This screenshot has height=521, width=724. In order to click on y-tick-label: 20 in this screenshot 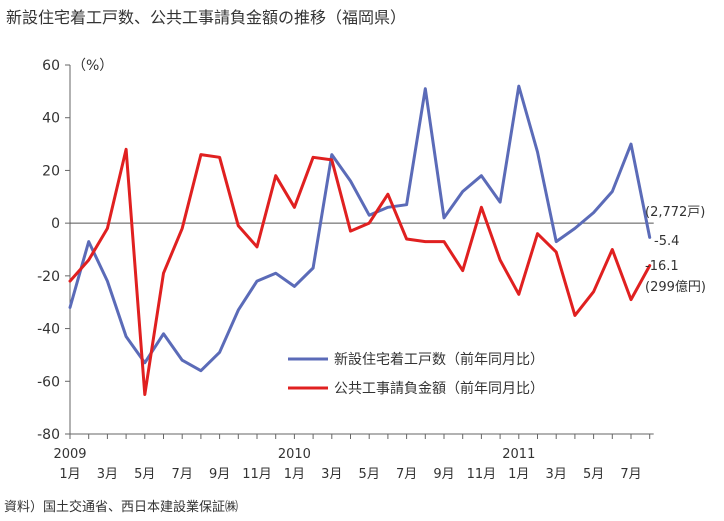, I will do `click(51, 171)`.